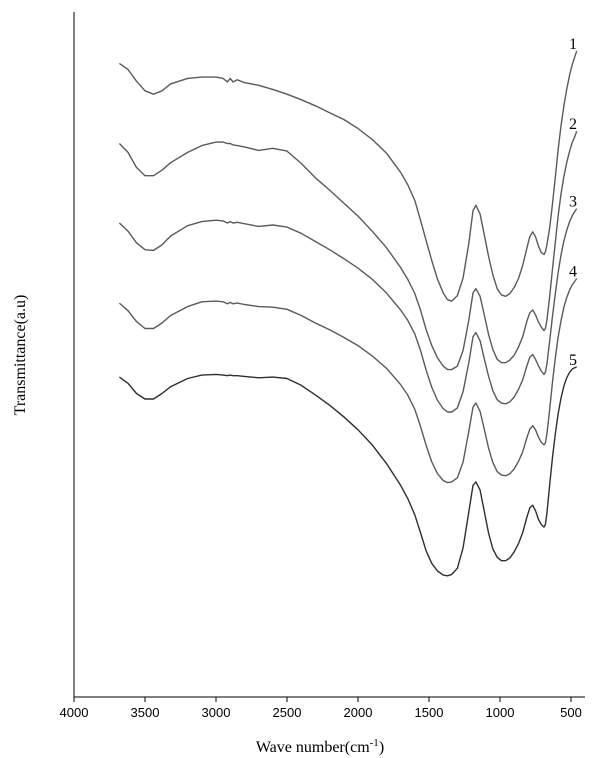 The width and height of the screenshot is (593, 758). What do you see at coordinates (571, 712) in the screenshot?
I see `x-tick-label: 500` at bounding box center [571, 712].